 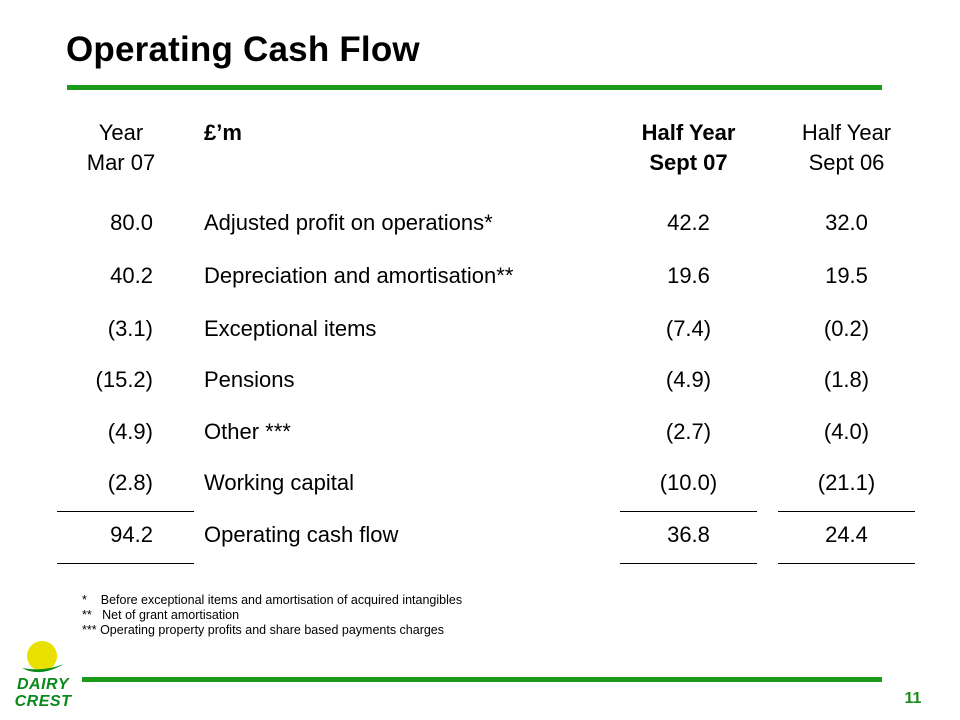 What do you see at coordinates (846, 162) in the screenshot?
I see `header-sept06-line2: Sept 06` at bounding box center [846, 162].